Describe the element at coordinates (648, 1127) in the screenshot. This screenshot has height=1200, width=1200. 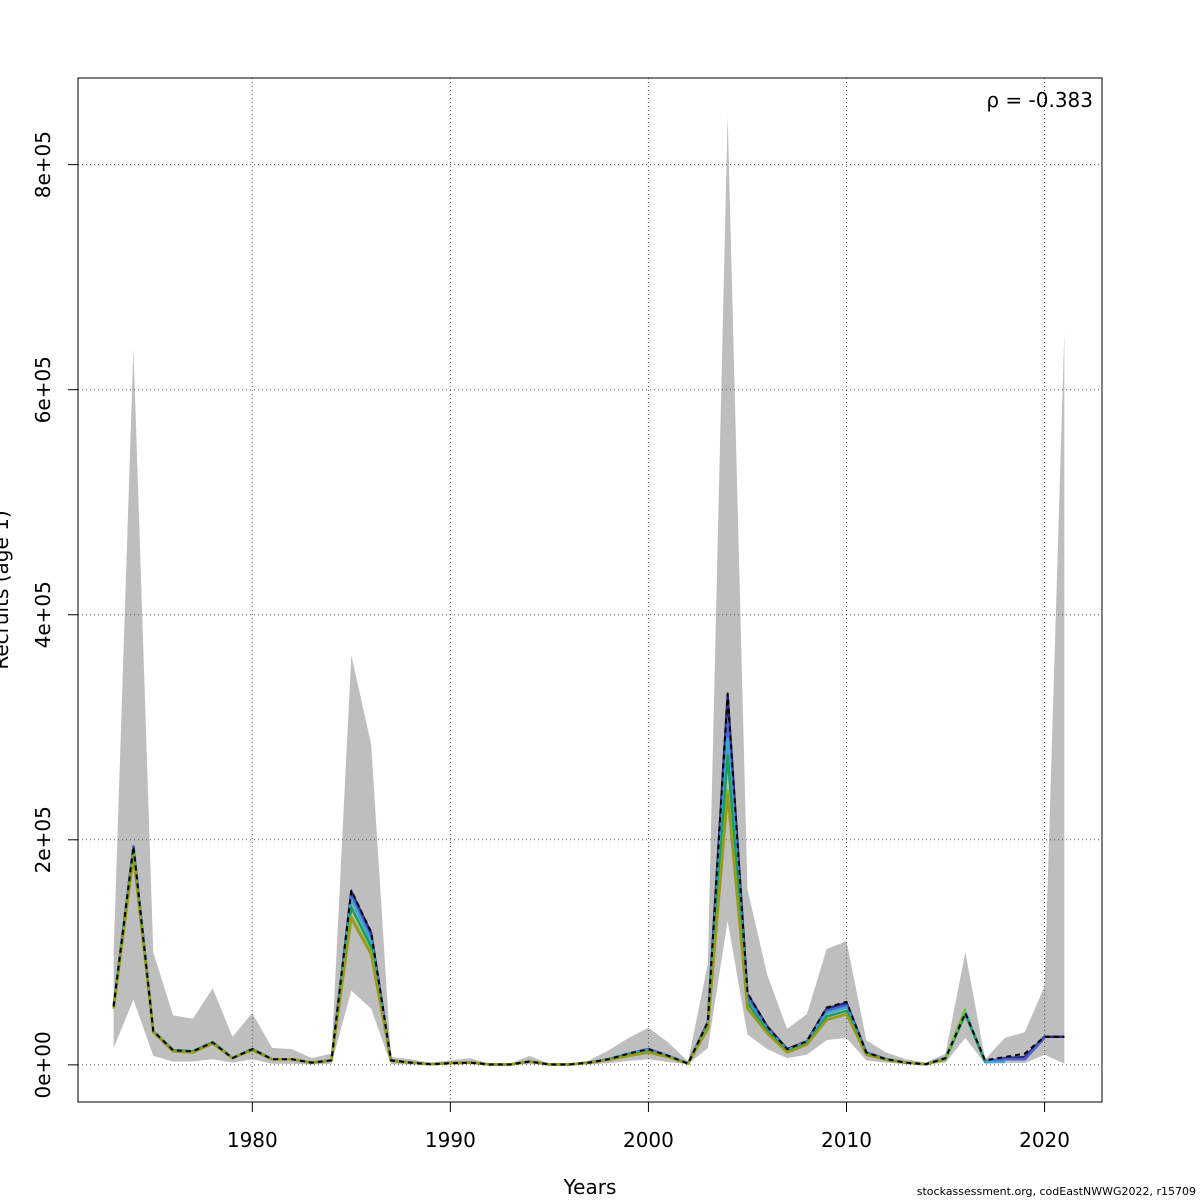
I see `x-axis: 1980 1990 2000 2010 2020` at that location.